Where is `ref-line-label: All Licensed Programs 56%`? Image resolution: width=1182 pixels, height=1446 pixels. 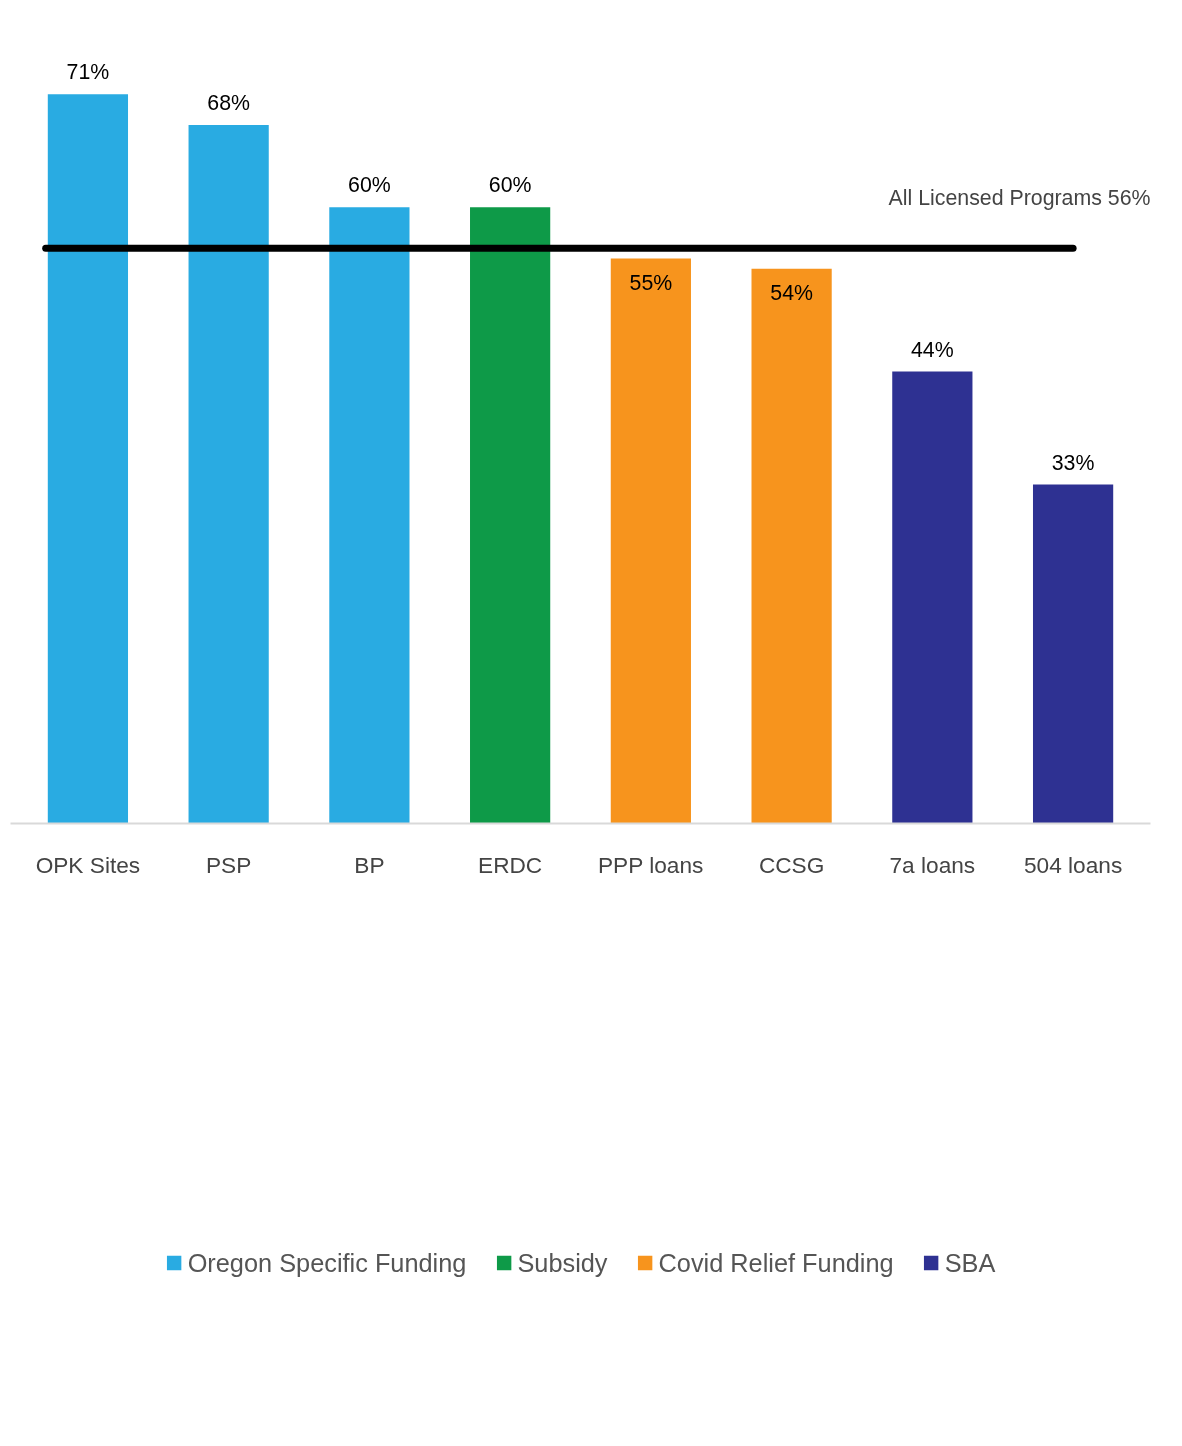 ref-line-label: All Licensed Programs 56% is located at coordinates (1019, 198).